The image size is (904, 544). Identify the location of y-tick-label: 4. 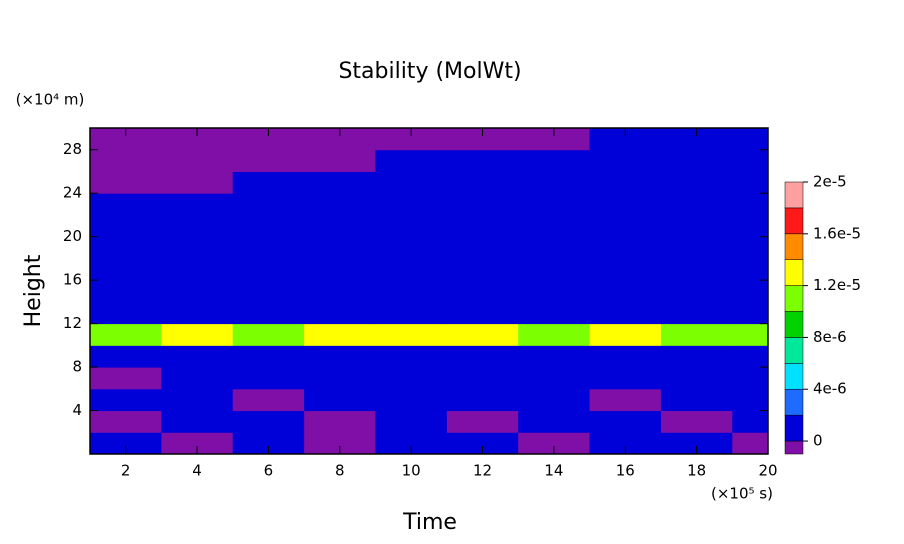
(77, 410).